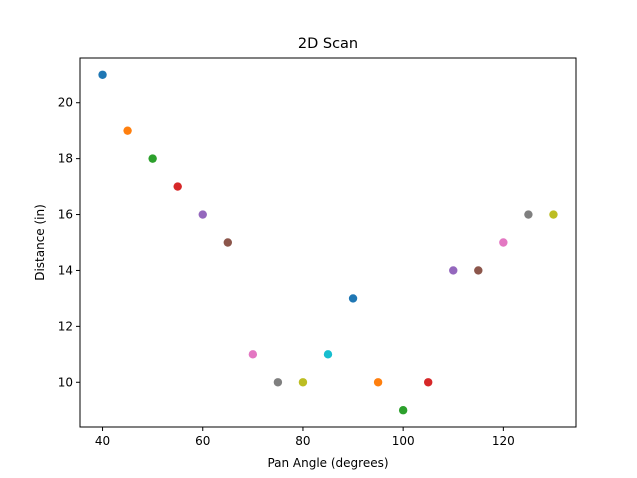  I want to click on x-tick-label: 120, so click(503, 441).